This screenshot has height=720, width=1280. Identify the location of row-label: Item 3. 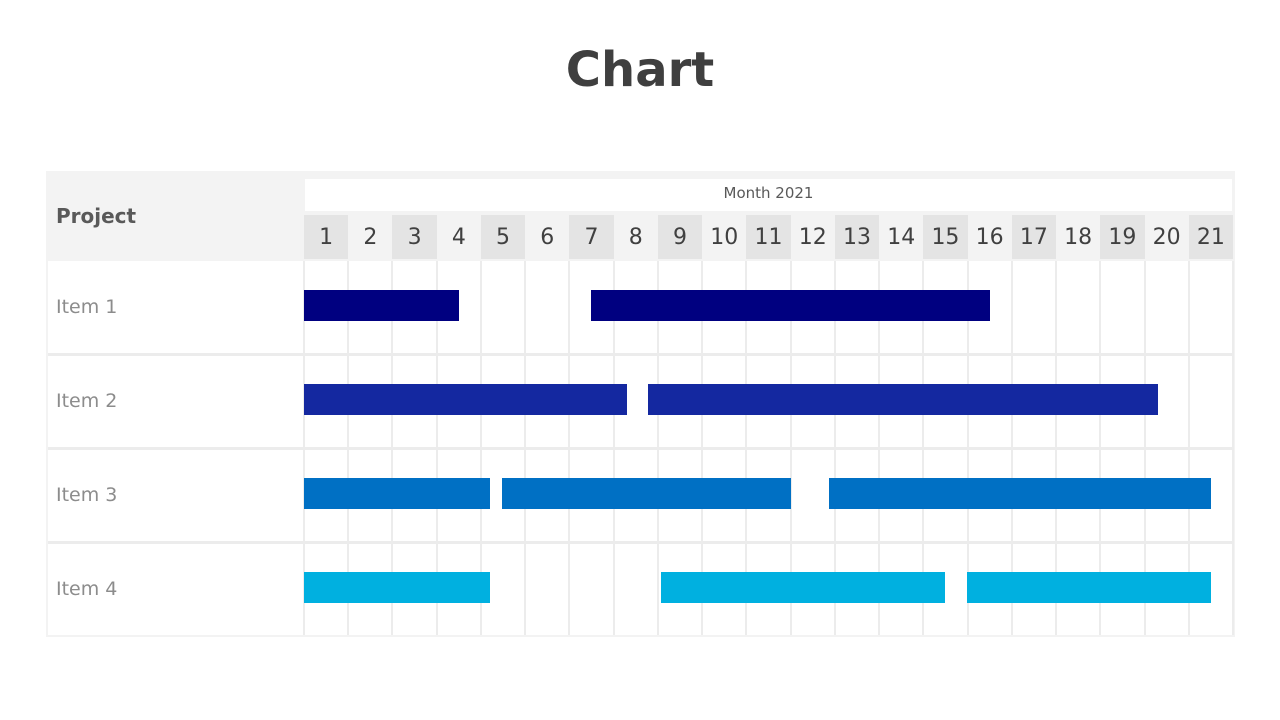
(87, 495).